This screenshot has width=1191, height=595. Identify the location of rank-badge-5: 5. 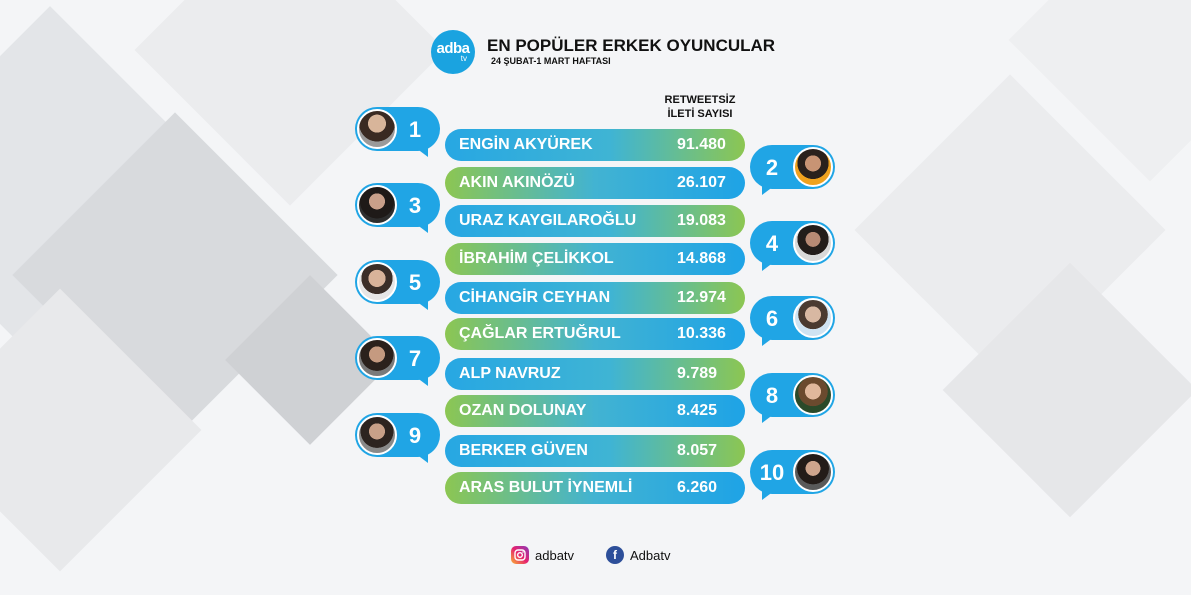
(397, 282).